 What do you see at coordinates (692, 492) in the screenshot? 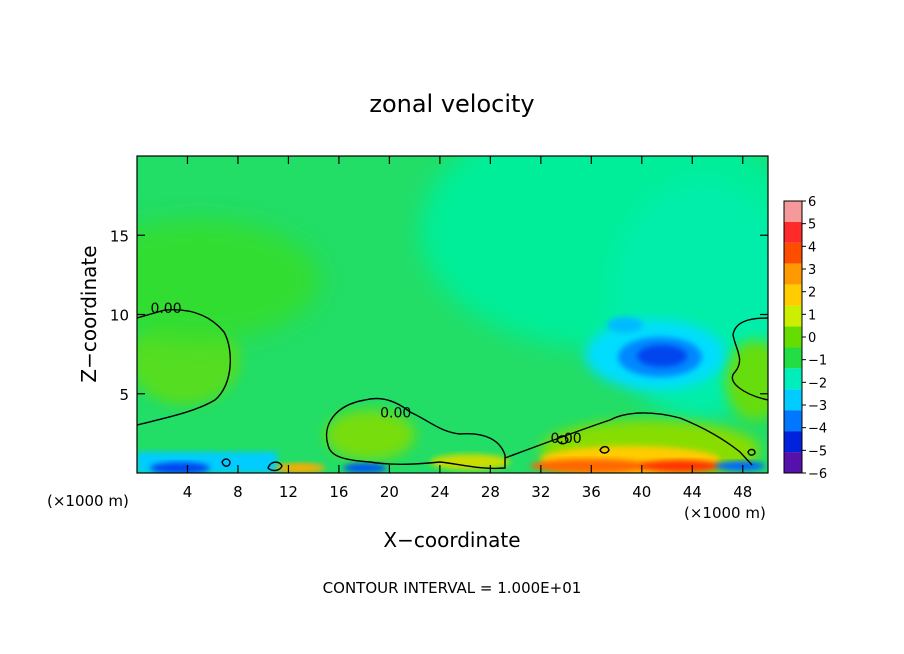
I see `x-tick-label: 44` at bounding box center [692, 492].